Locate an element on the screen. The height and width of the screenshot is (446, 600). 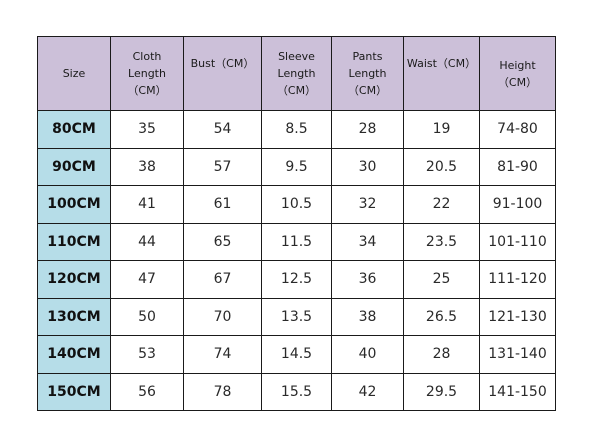
cell-height: 74-80 is located at coordinates (517, 129).